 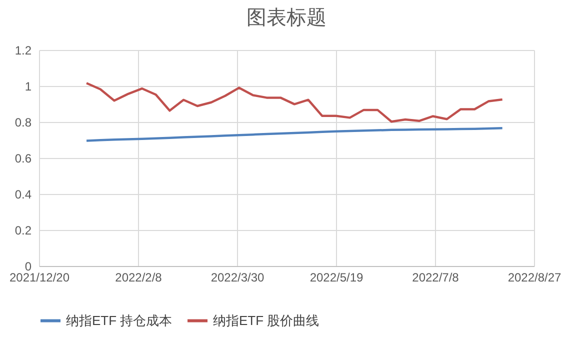 What do you see at coordinates (337, 277) in the screenshot?
I see `x-tick-label: 2022/5/19` at bounding box center [337, 277].